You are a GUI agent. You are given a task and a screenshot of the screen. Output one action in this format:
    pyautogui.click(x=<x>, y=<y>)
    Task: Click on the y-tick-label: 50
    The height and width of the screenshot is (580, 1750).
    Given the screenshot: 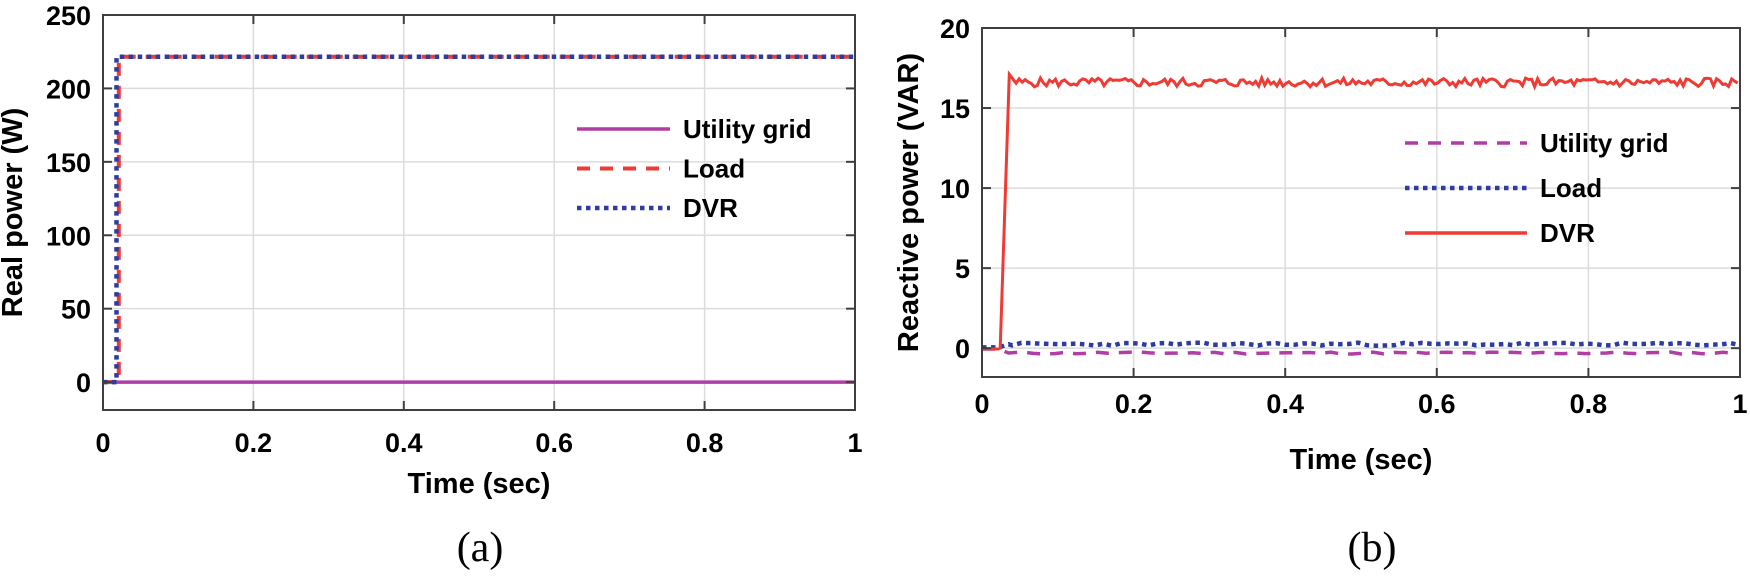 What is the action you would take?
    pyautogui.click(x=76, y=310)
    